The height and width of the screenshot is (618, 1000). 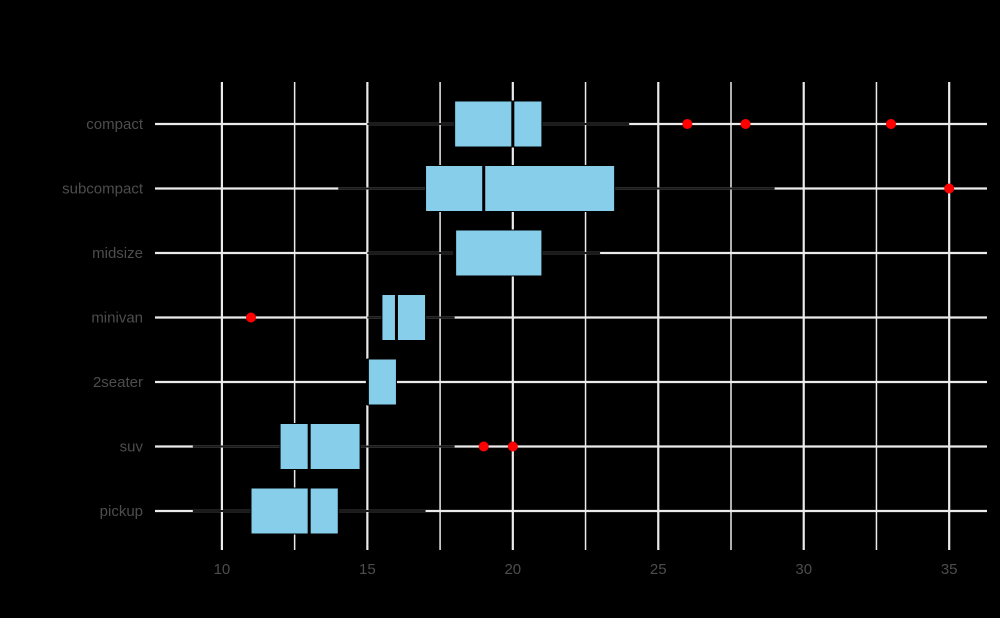 What do you see at coordinates (115, 124) in the screenshot?
I see `category-label: compact` at bounding box center [115, 124].